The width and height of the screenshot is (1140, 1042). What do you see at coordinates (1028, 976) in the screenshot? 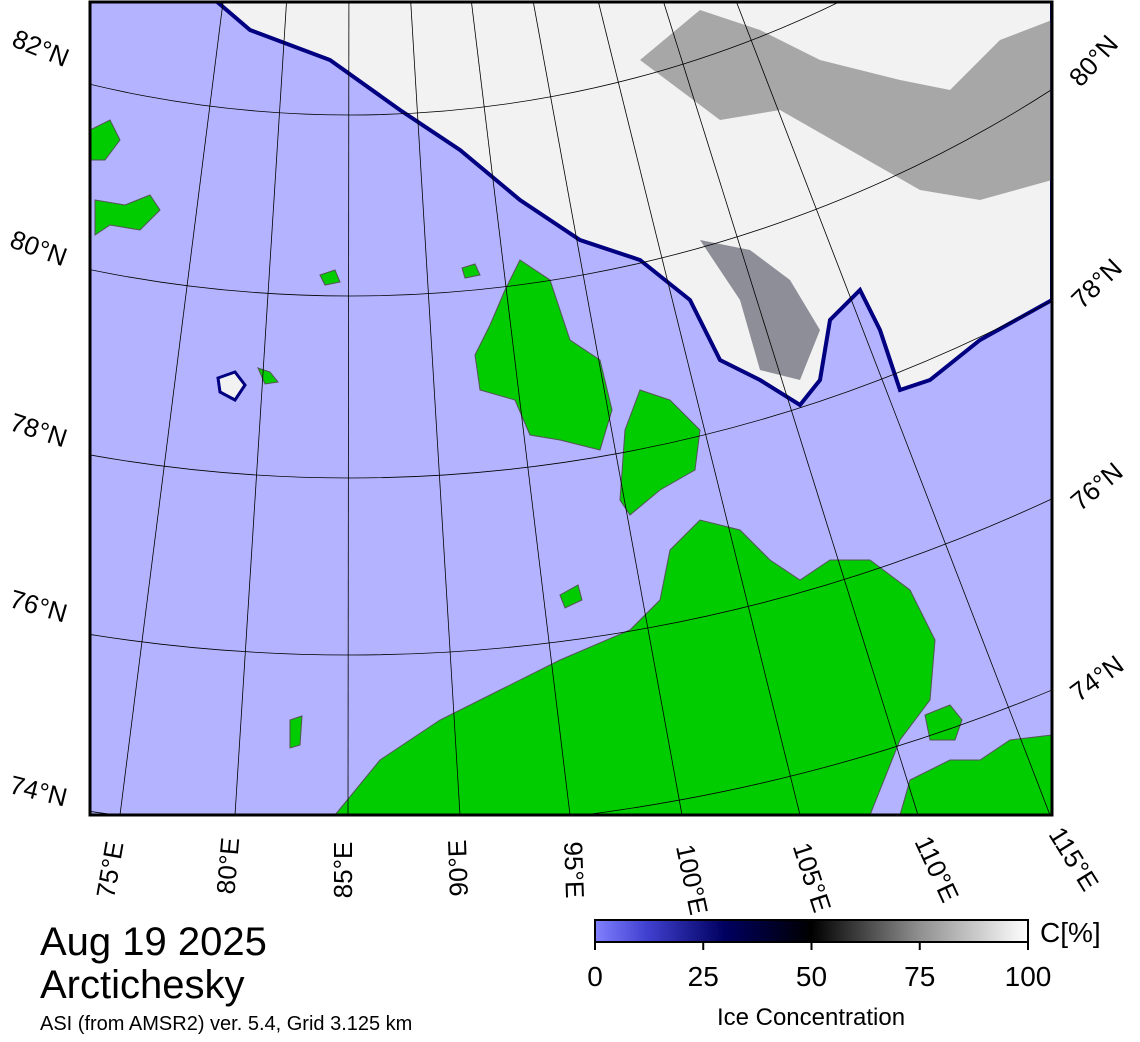
I see `colorbar-tick-label: 100` at bounding box center [1028, 976].